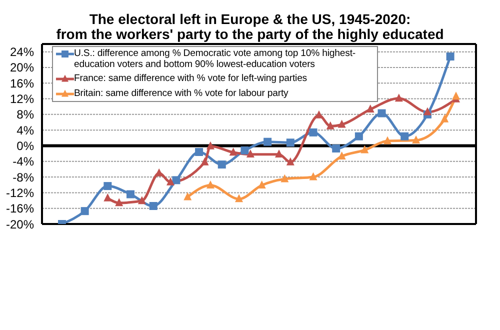 Image resolution: width=500 pixels, height=330 pixels. What do you see at coordinates (191, 78) in the screenshot?
I see `legend-label: France: same difference with % vote for left-wing parties` at bounding box center [191, 78].